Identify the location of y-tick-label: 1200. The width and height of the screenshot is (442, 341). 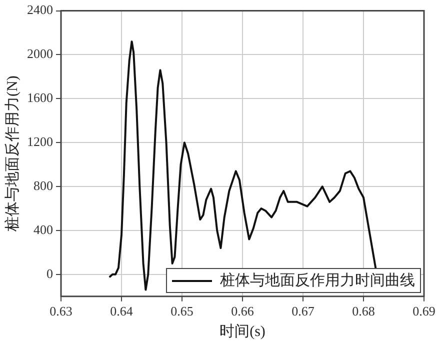
(40, 142).